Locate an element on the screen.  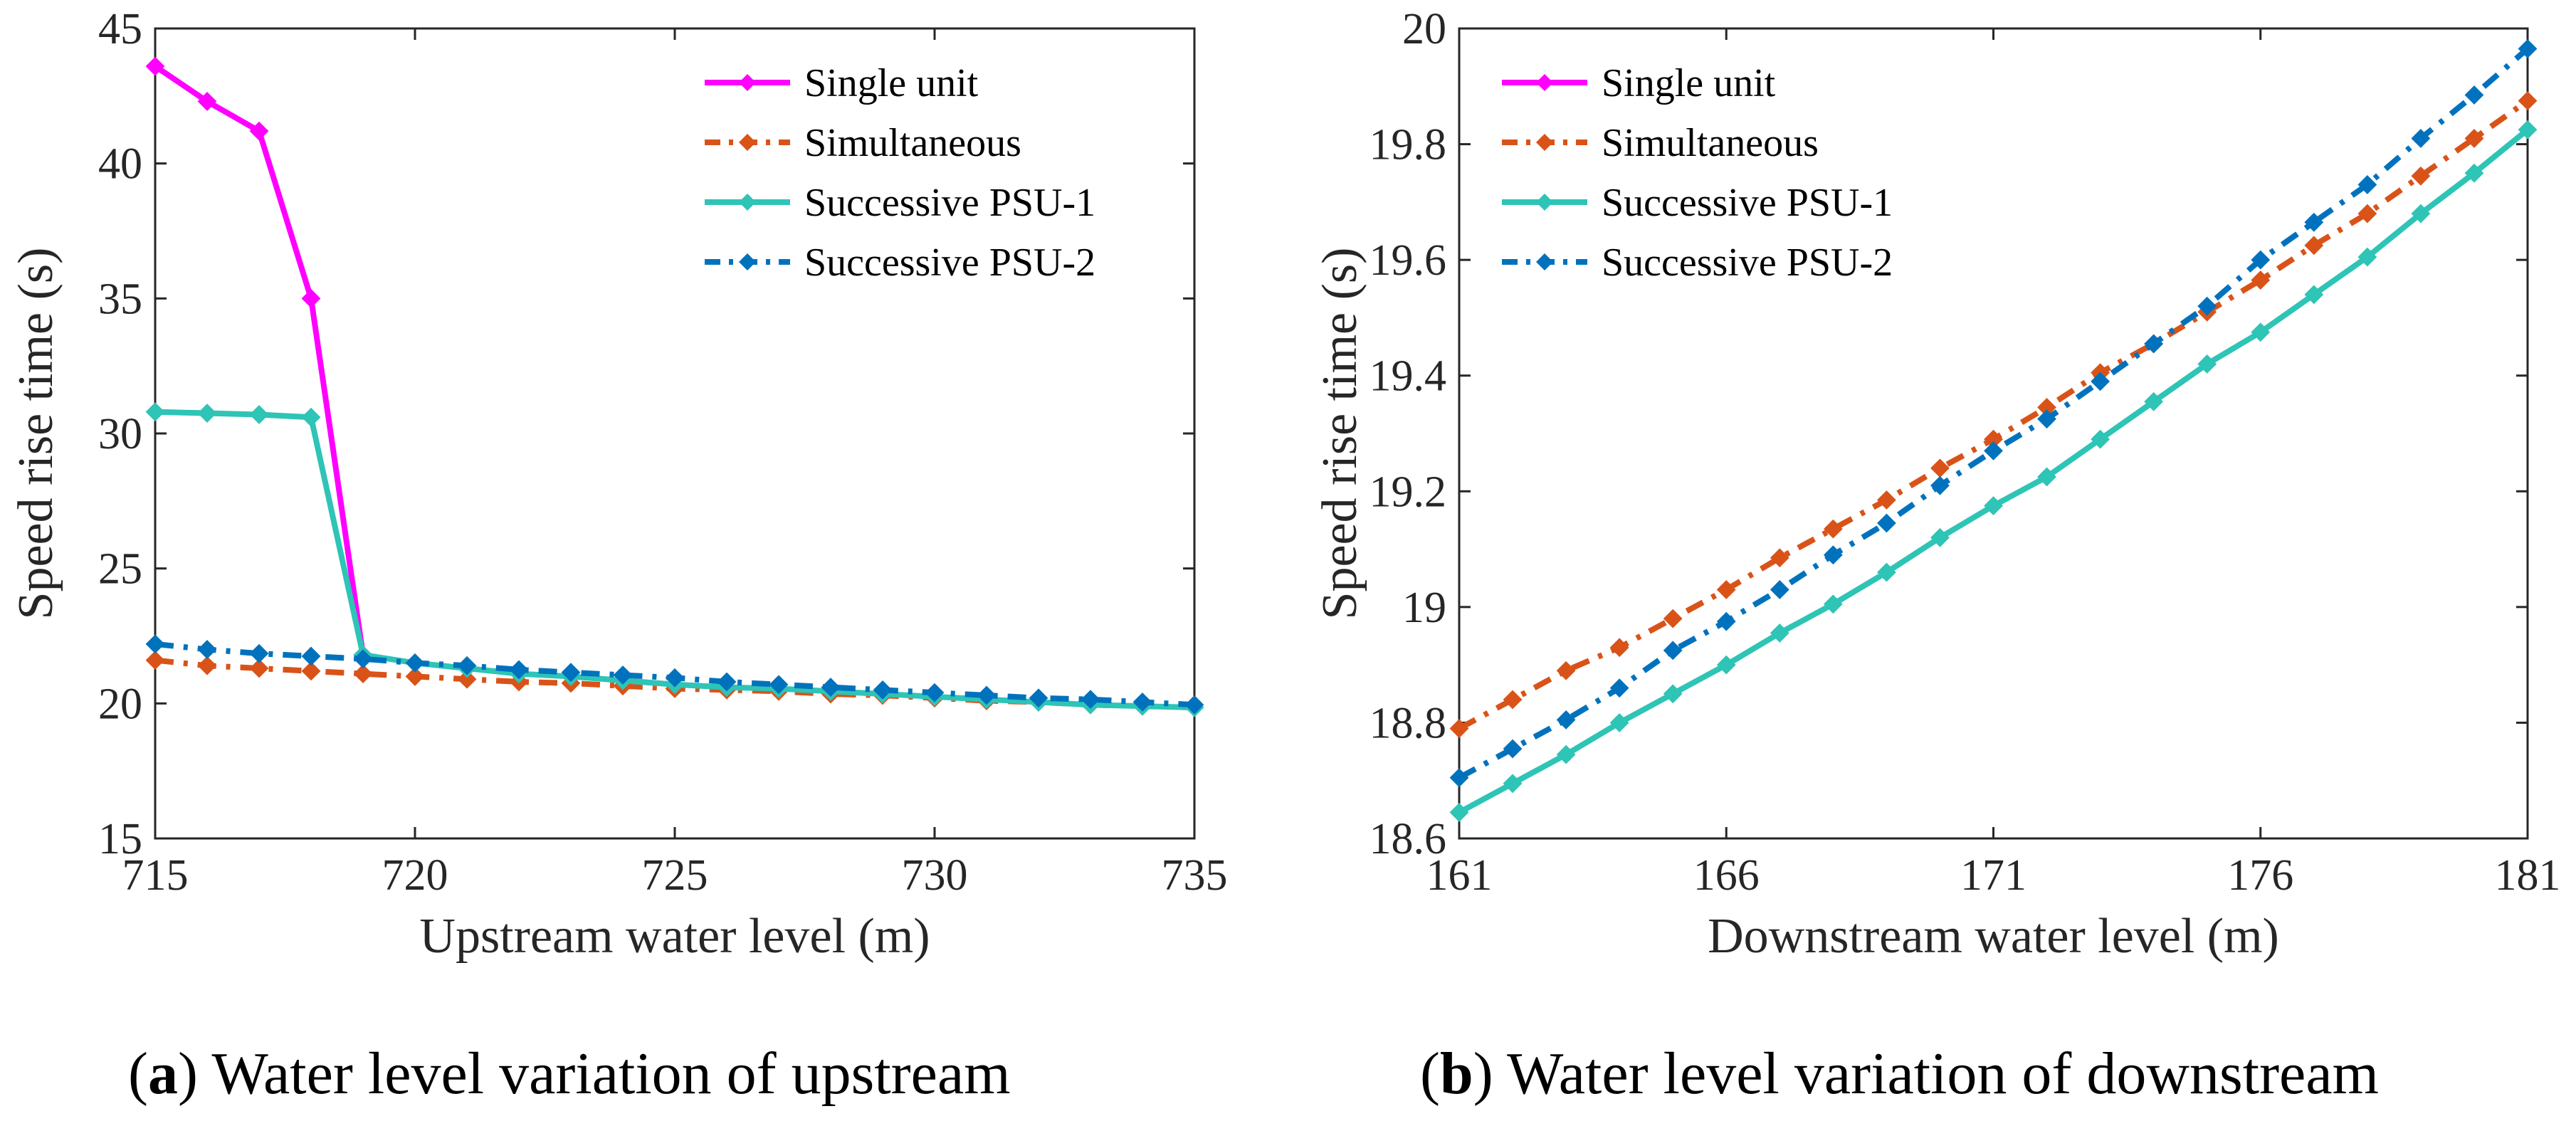
series-psu2 is located at coordinates (674, 674).